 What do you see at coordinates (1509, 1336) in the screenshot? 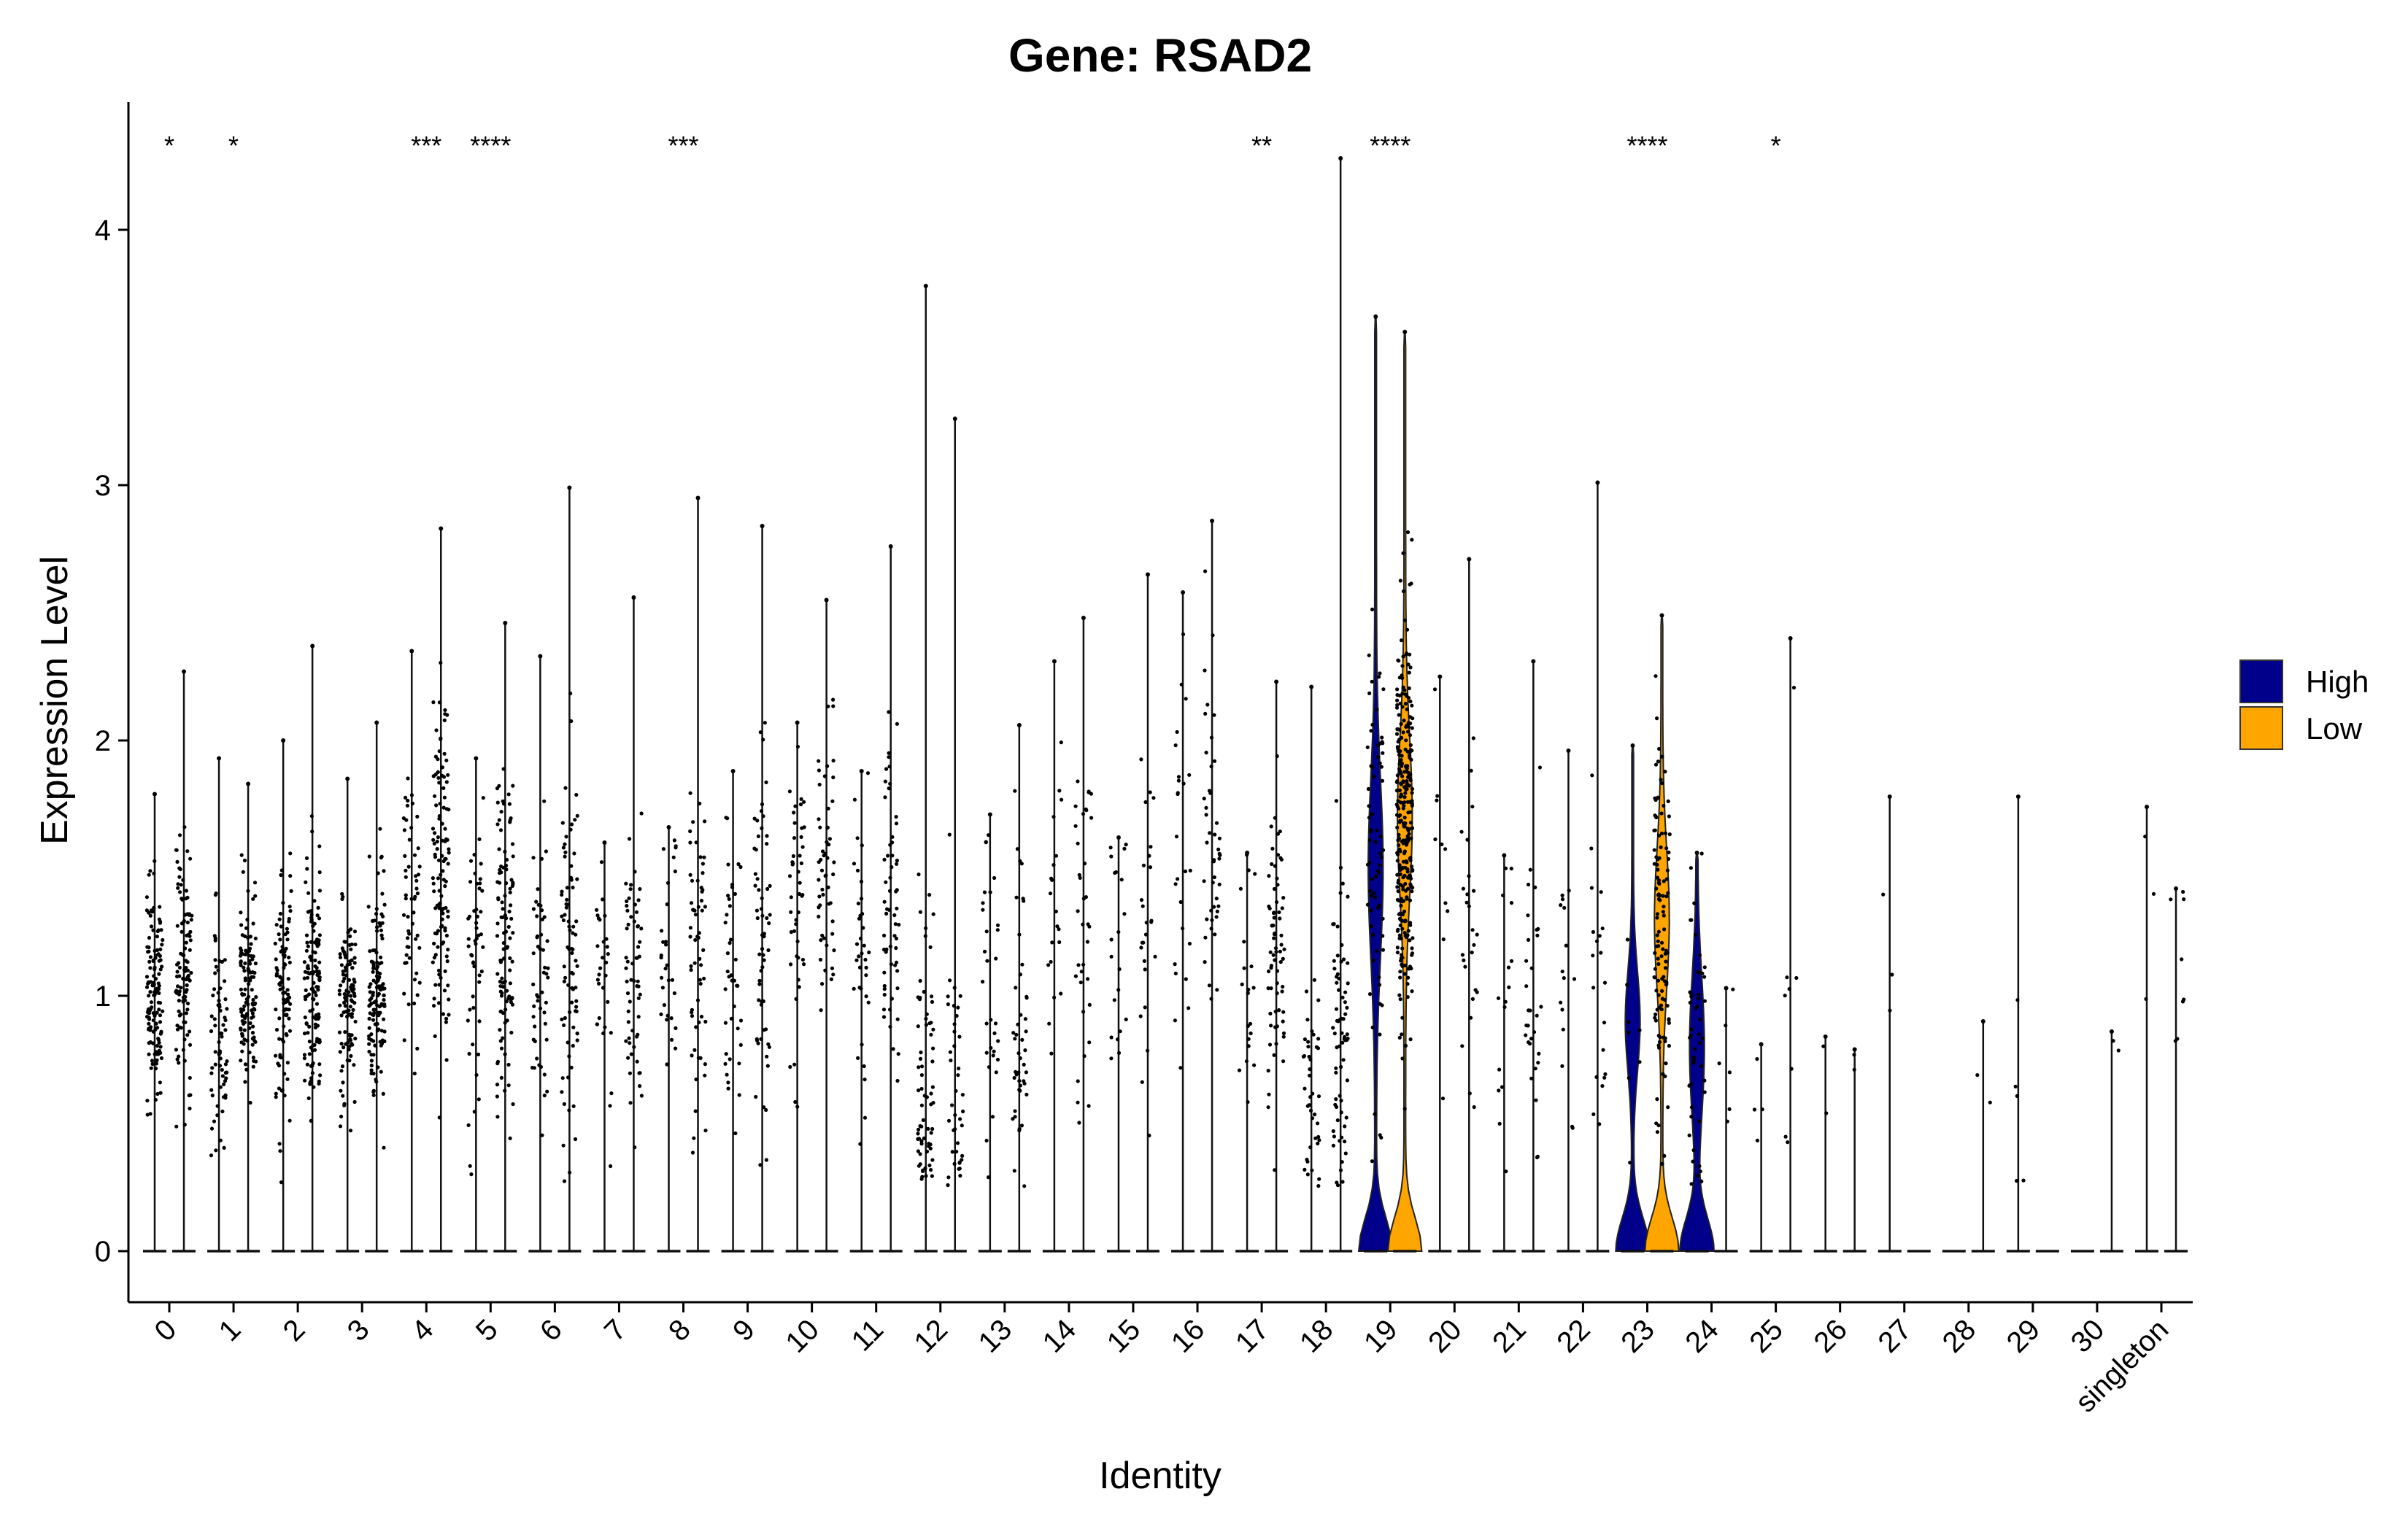
I see `x-tick-label: 21` at bounding box center [1509, 1336].